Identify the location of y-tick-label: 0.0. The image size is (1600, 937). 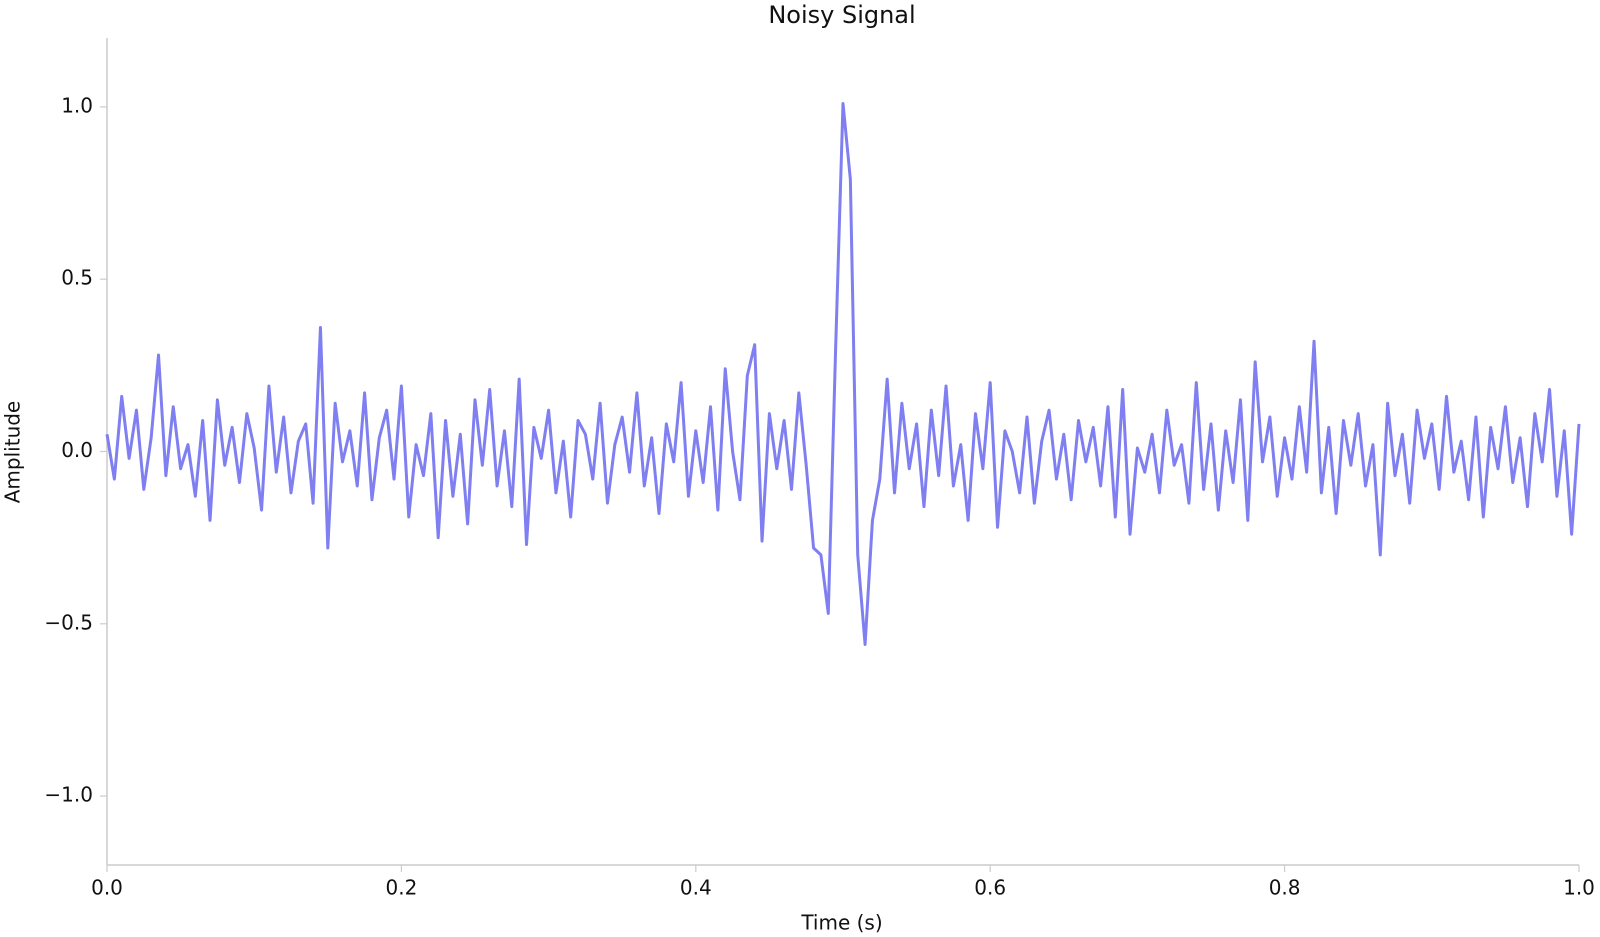
(77, 450).